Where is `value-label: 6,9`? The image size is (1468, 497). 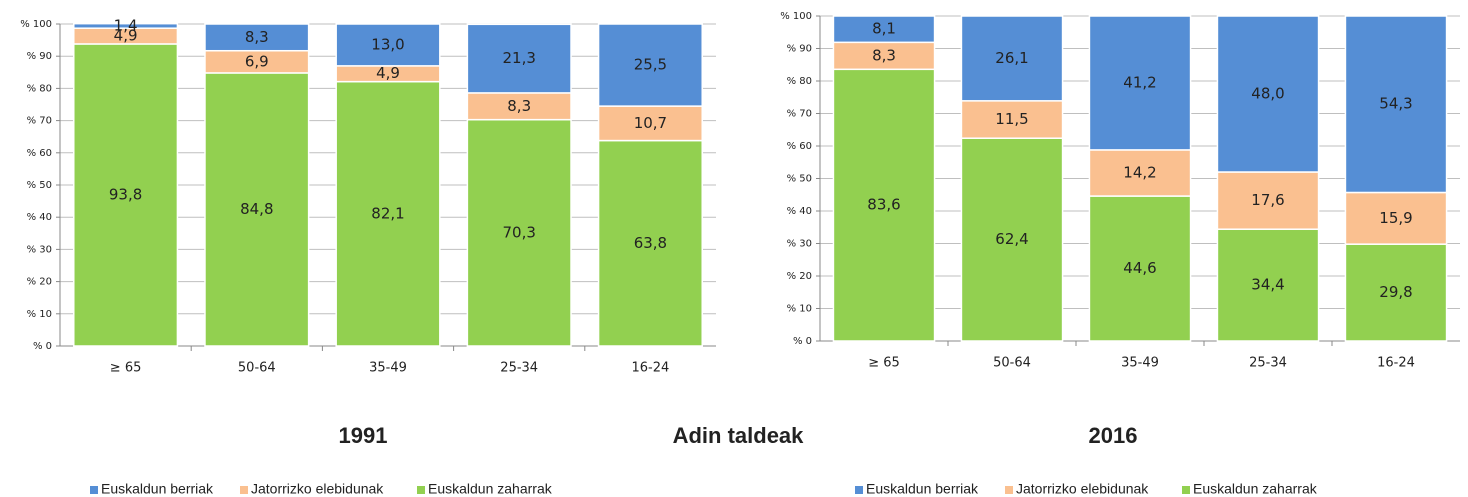 value-label: 6,9 is located at coordinates (257, 61).